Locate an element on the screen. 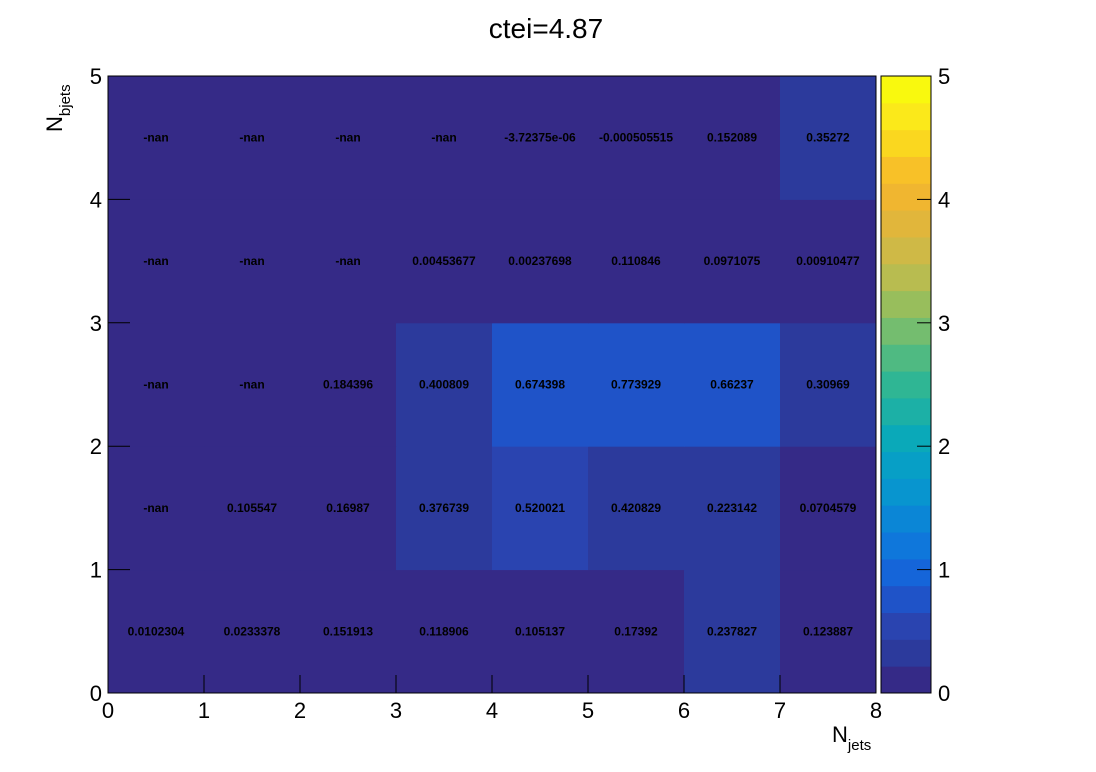 This screenshot has width=1096, height=772. x-tick-label: 4 is located at coordinates (492, 710).